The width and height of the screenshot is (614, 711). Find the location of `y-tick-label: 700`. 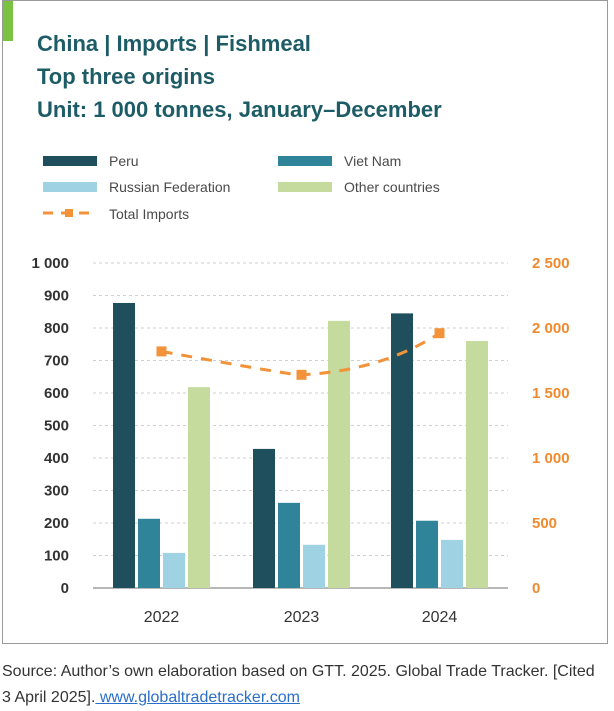

y-tick-label: 700 is located at coordinates (56, 361).